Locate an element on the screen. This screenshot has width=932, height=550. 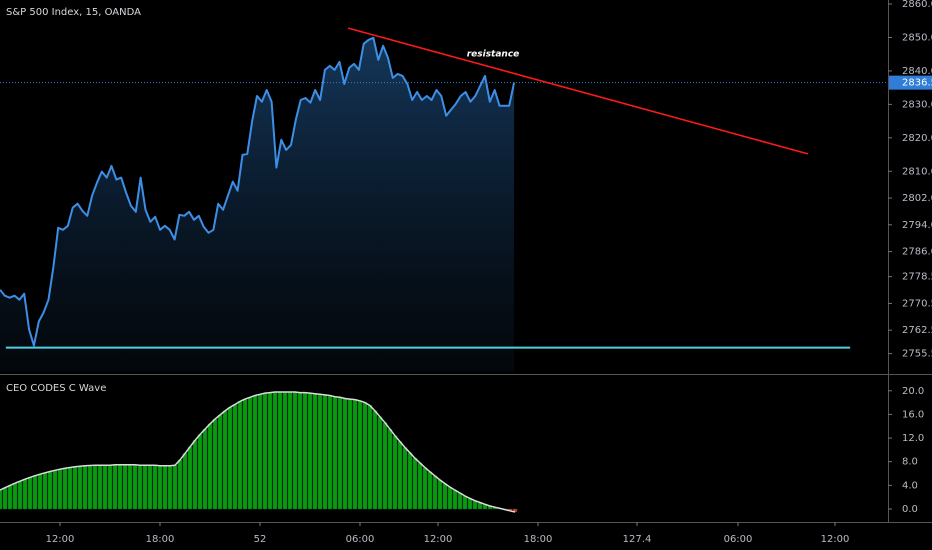
x-tick-label: 06:00 is located at coordinates (738, 539).